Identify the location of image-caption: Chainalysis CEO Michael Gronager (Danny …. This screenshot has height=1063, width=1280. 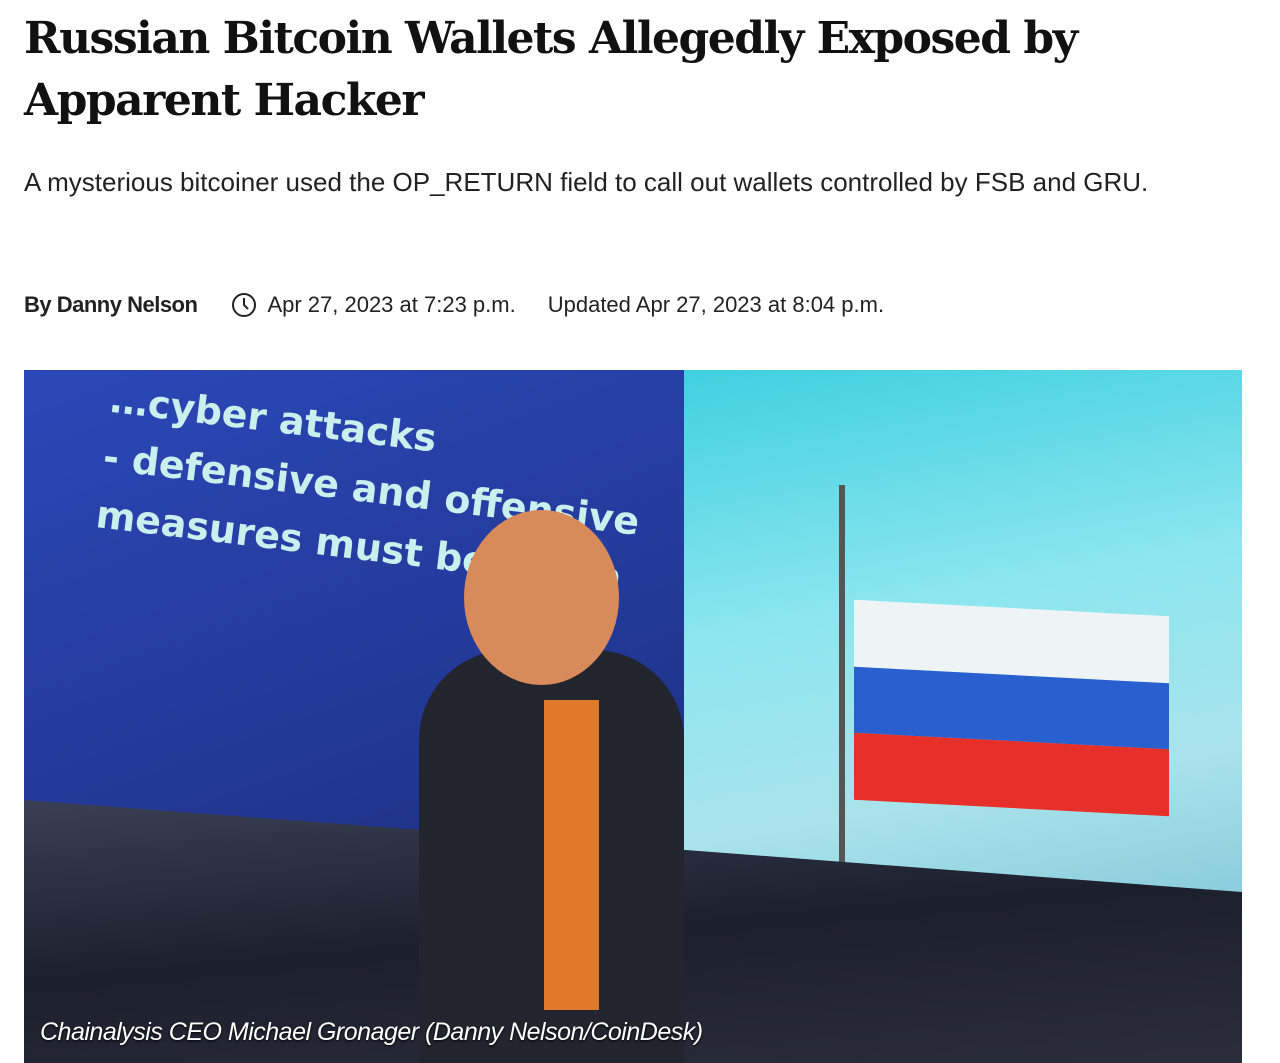
(371, 1032).